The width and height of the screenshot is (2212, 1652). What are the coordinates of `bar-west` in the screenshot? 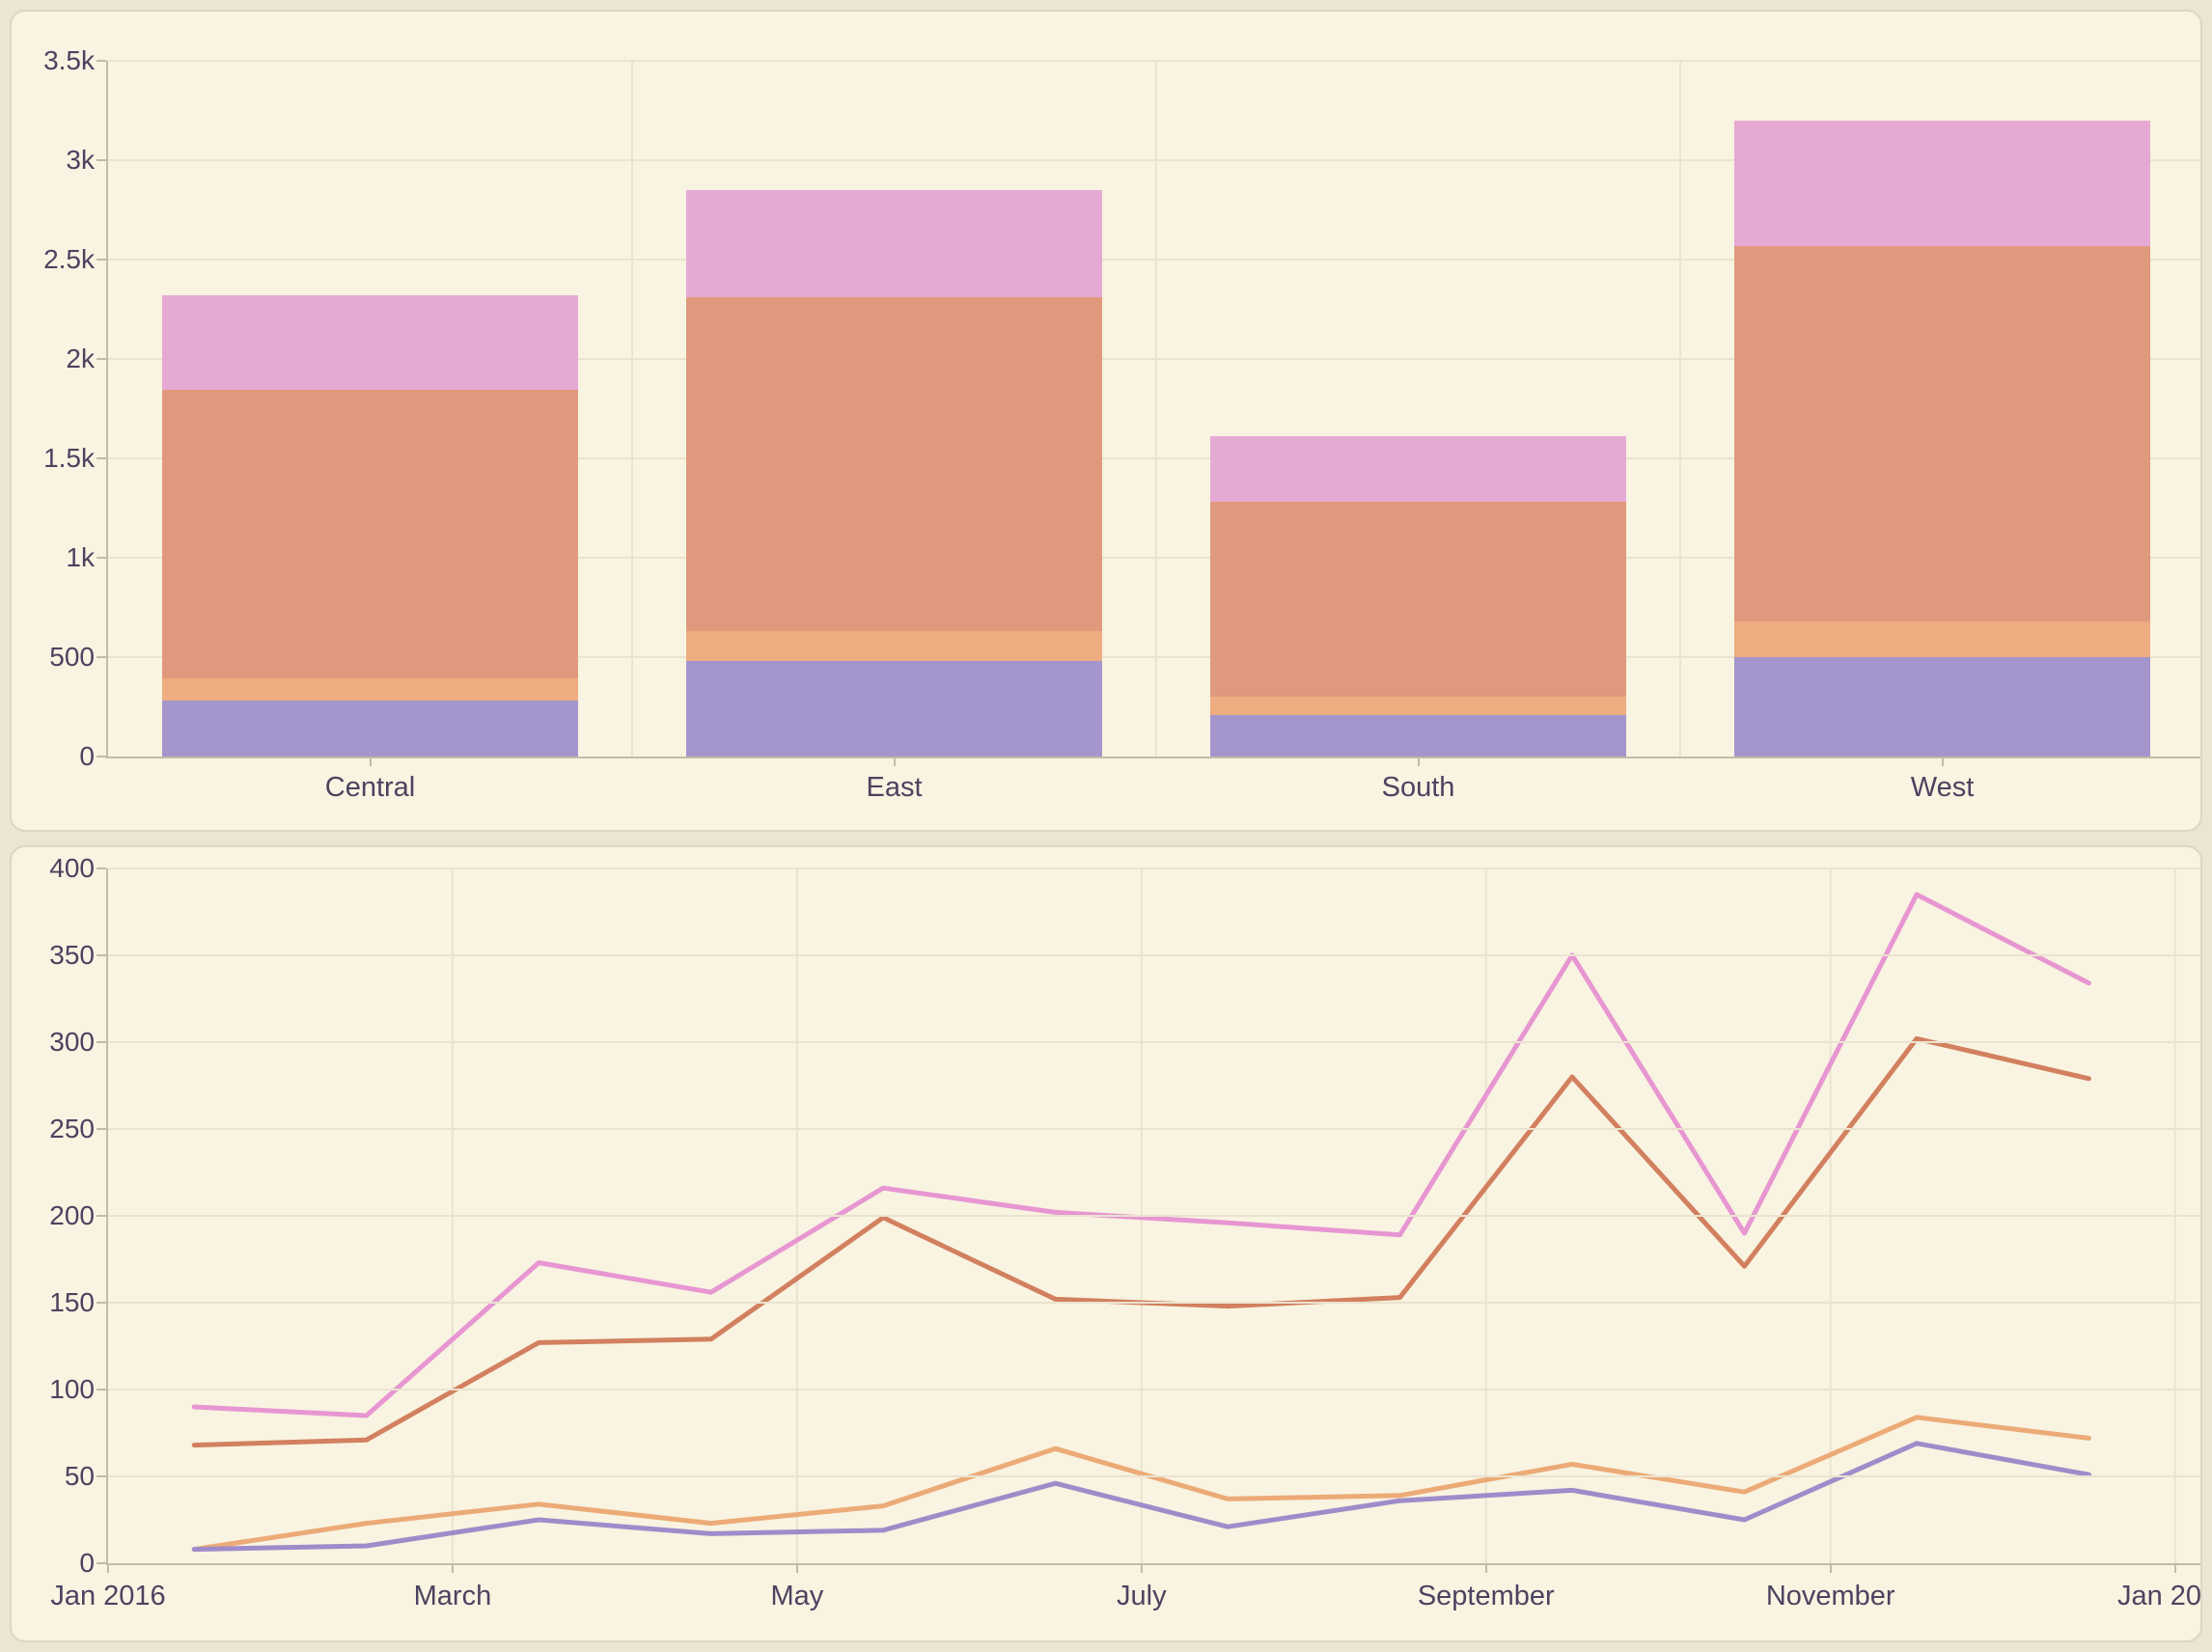 It's located at (1942, 409).